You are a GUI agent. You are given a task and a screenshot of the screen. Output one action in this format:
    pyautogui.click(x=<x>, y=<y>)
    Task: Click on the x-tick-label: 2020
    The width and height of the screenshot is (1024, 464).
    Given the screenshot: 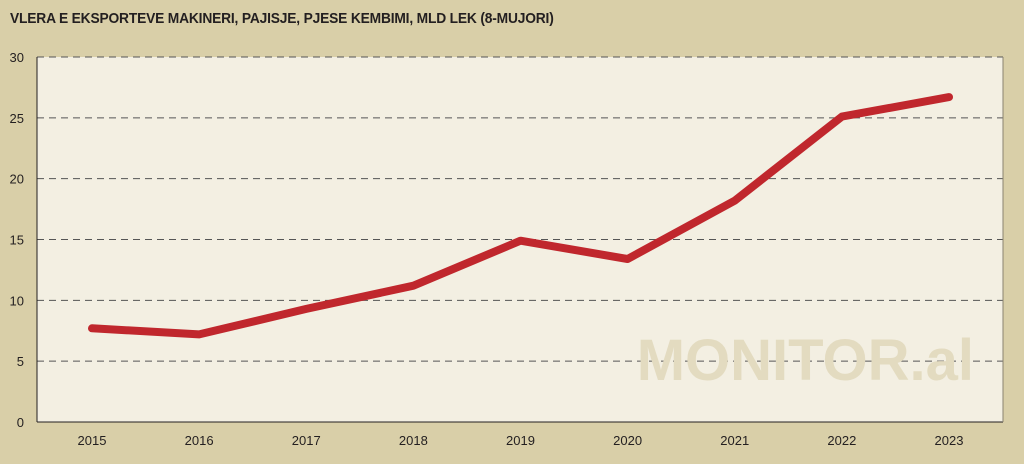 What is the action you would take?
    pyautogui.click(x=627, y=440)
    